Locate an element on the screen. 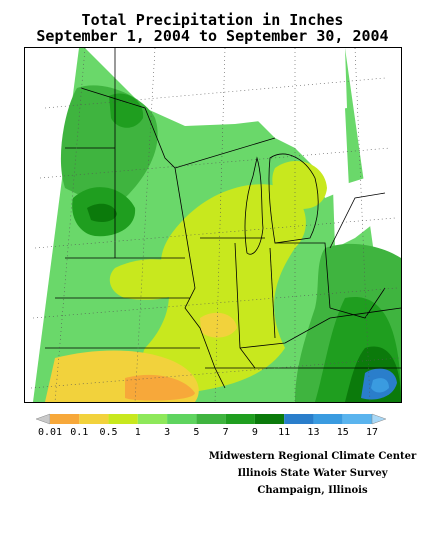 This screenshot has height=550, width=425. legend-tick-label: 15 is located at coordinates (342, 432).